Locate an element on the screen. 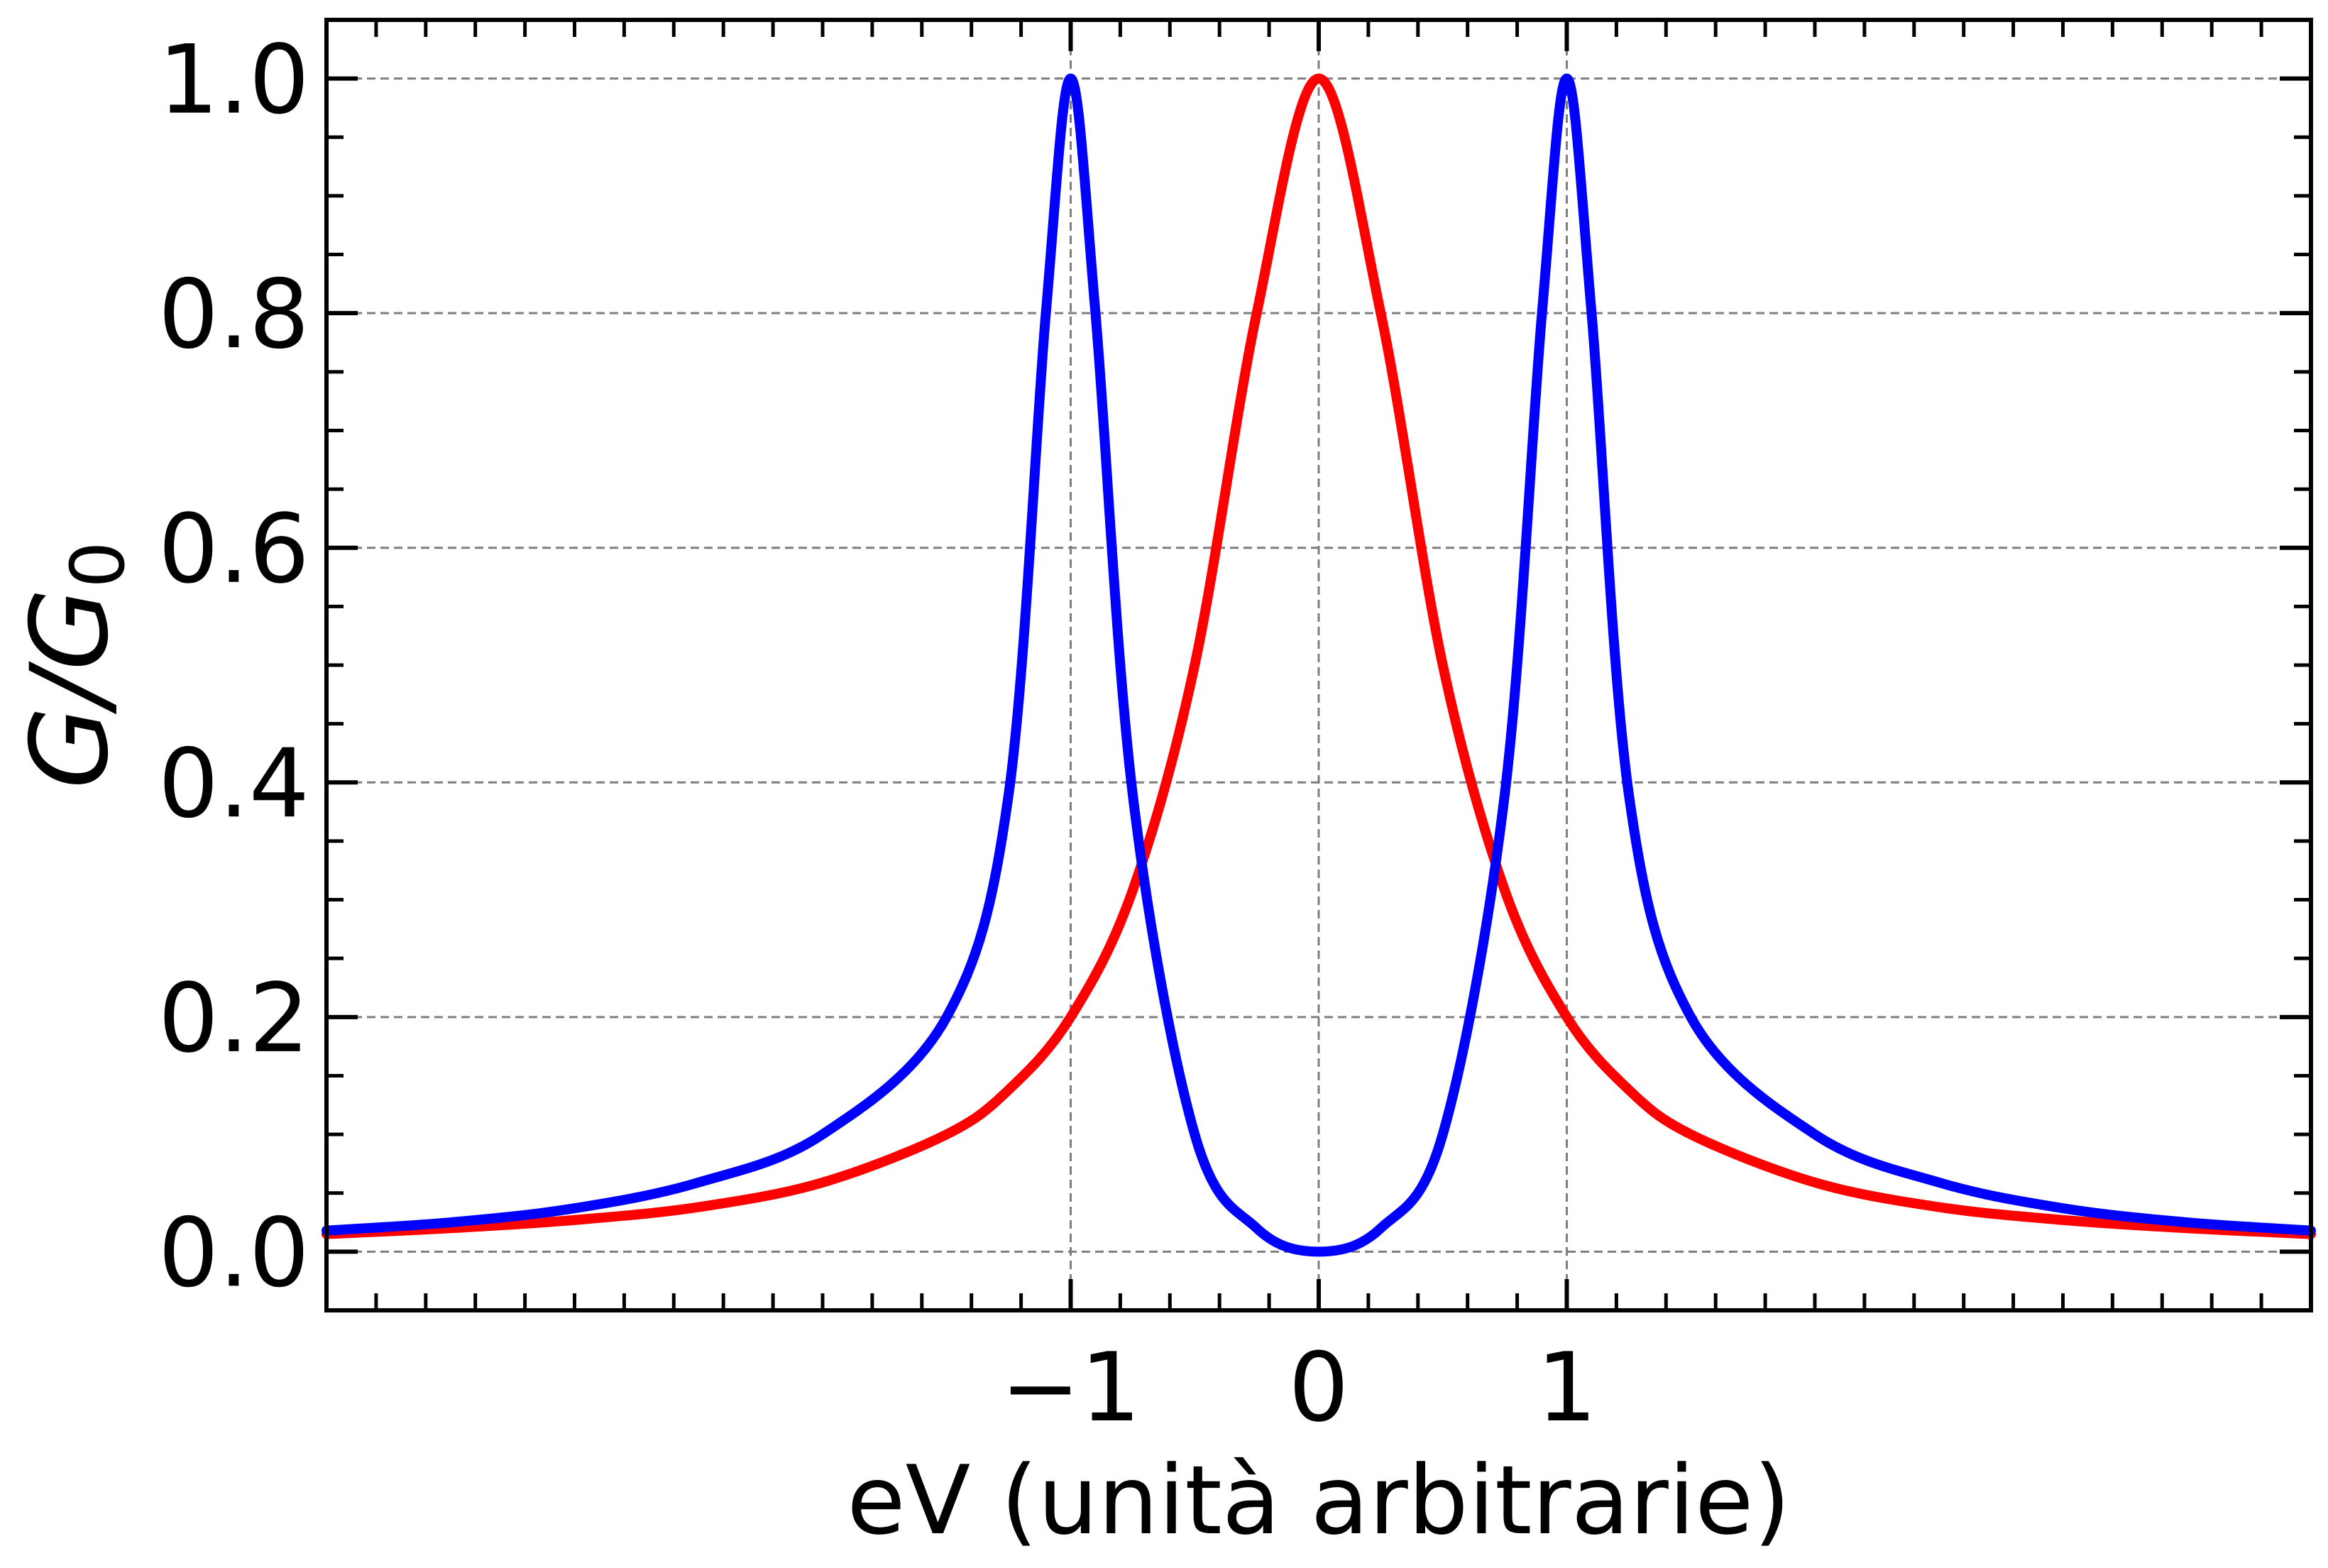 This screenshot has height=1568, width=2328. y-tick-label: 0.6 is located at coordinates (233, 549).